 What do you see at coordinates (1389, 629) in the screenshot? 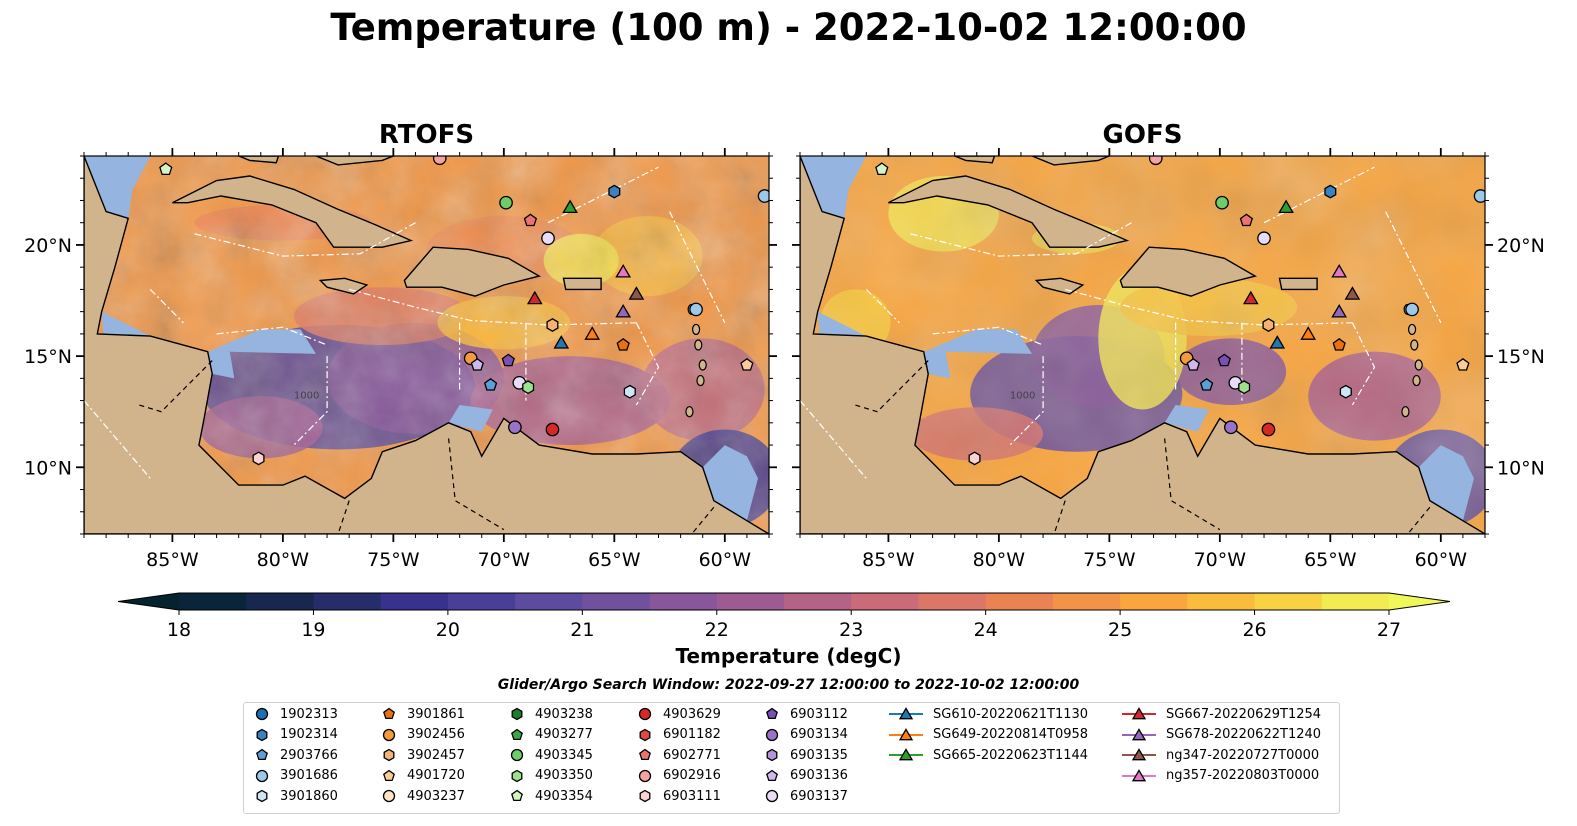
I see `colorbar-tick-label: 27` at bounding box center [1389, 629].